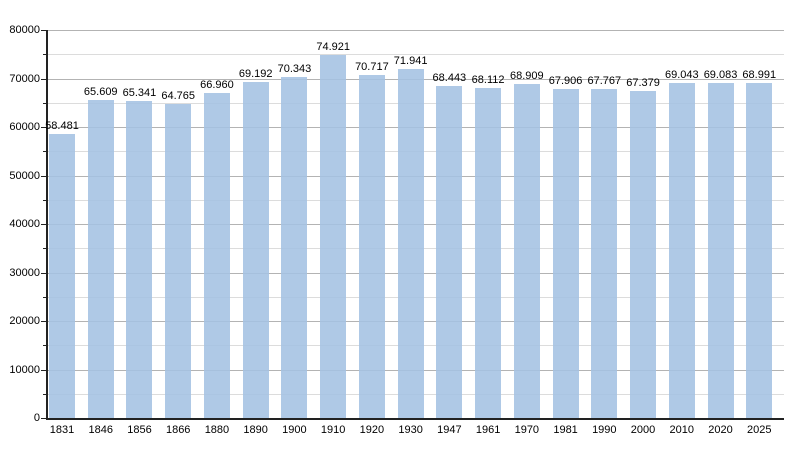 This screenshot has width=800, height=450. Describe the element at coordinates (294, 430) in the screenshot. I see `x-tick-label-1900: 1900` at that location.